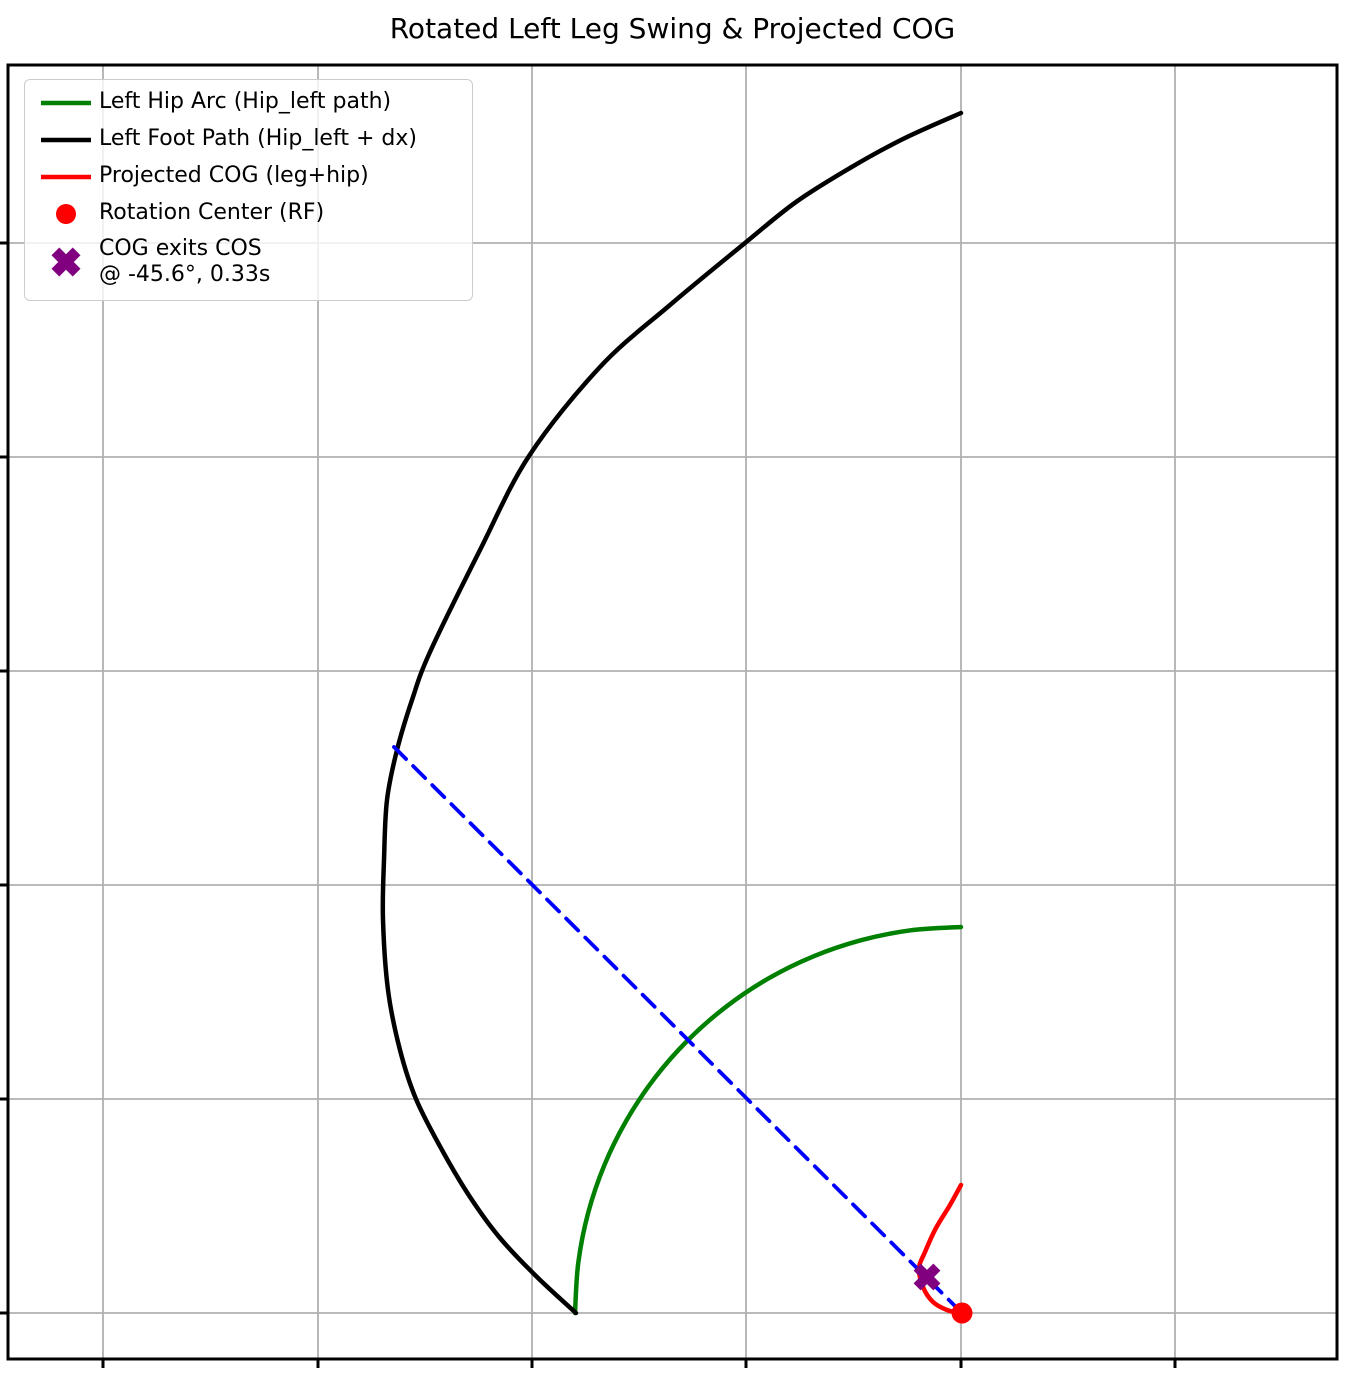  Describe the element at coordinates (234, 176) in the screenshot. I see `legend-label-projected-cog: Projected COG (leg+hip)` at that location.